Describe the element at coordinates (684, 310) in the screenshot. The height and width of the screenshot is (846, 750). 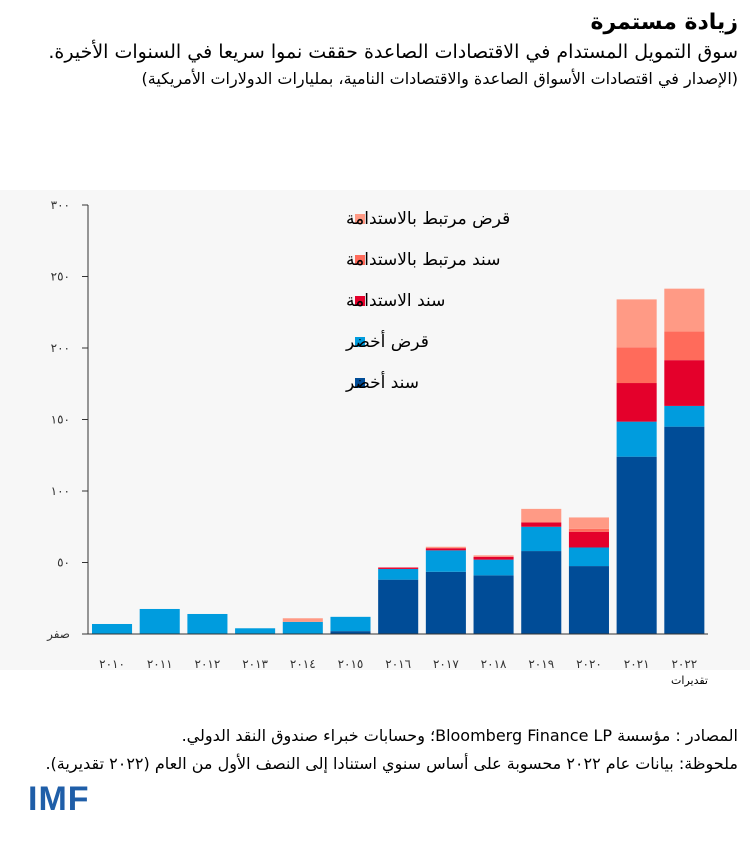
I see `bar-segment-٢٠٢٢-4` at that location.